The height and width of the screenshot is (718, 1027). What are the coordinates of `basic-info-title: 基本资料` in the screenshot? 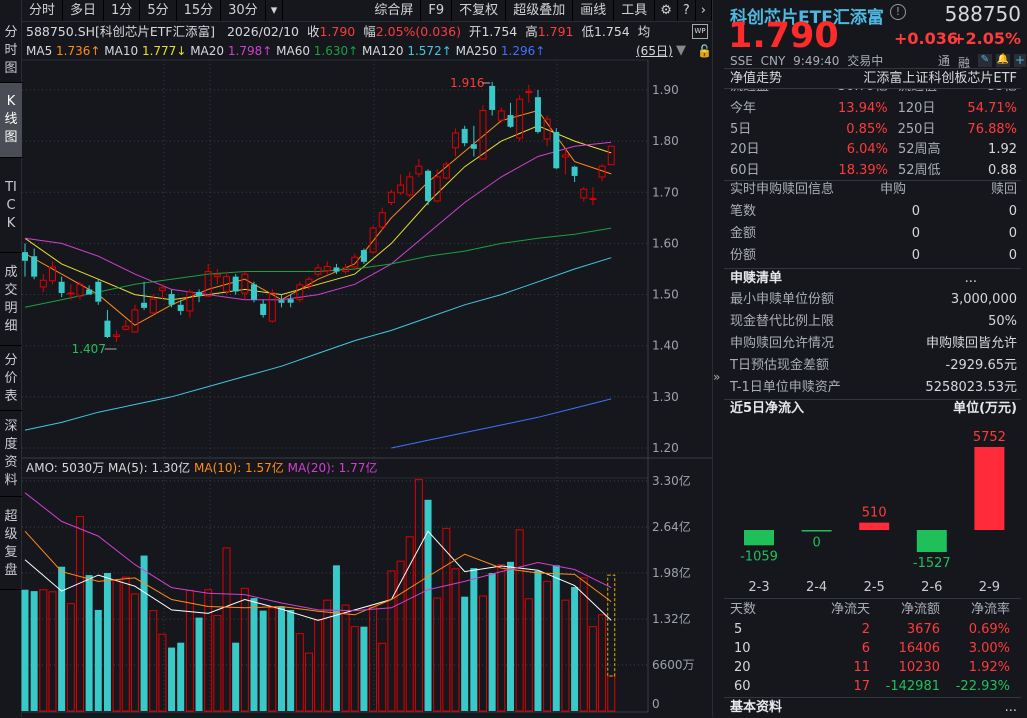 It's located at (756, 707).